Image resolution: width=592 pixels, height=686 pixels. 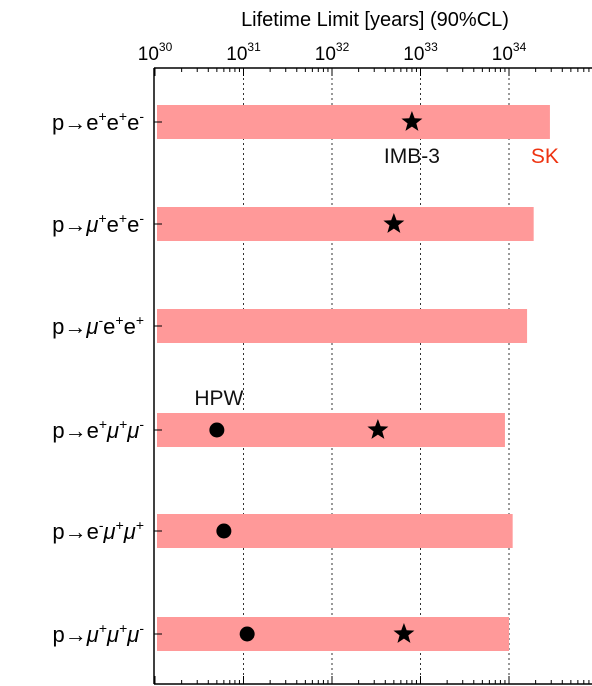 What do you see at coordinates (98, 530) in the screenshot?
I see `row-label-4: p→e-μ+μ+` at bounding box center [98, 530].